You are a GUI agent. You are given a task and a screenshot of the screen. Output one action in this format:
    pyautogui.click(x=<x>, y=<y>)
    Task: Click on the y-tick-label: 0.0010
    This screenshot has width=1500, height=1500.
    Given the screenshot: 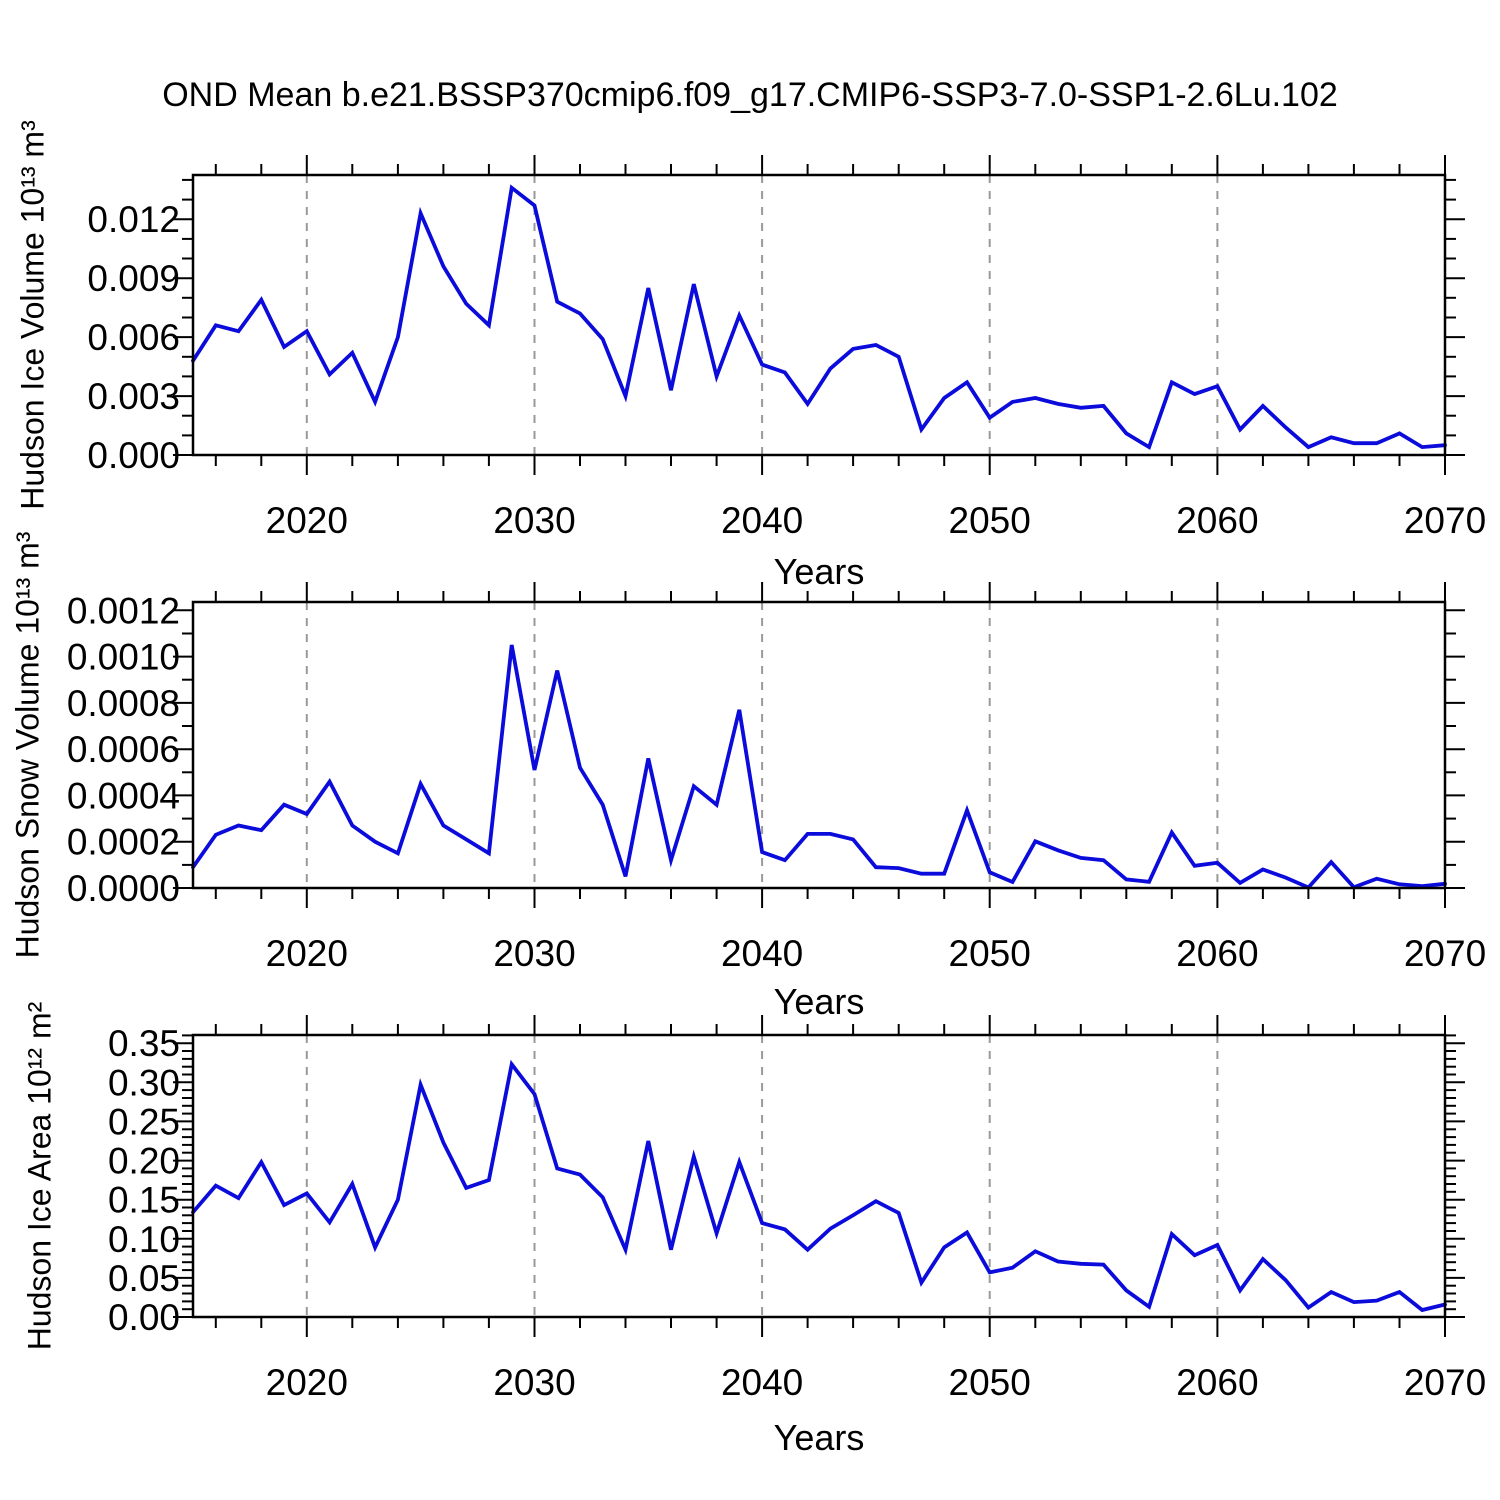 What is the action you would take?
    pyautogui.click(x=123, y=657)
    